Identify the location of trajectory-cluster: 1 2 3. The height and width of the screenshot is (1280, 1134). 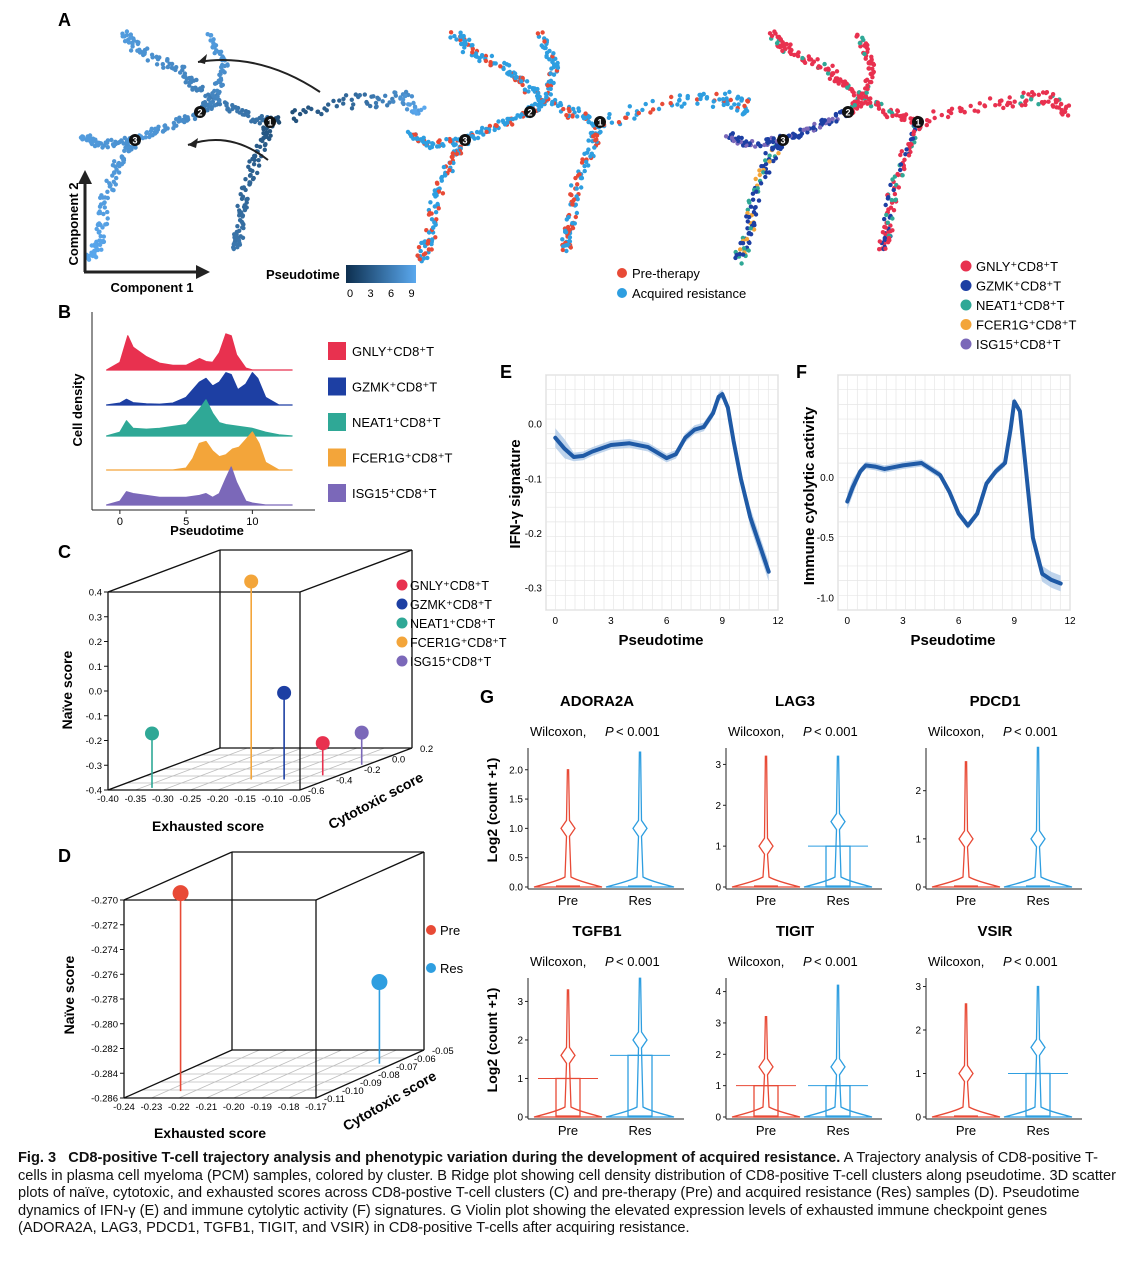
(897, 147).